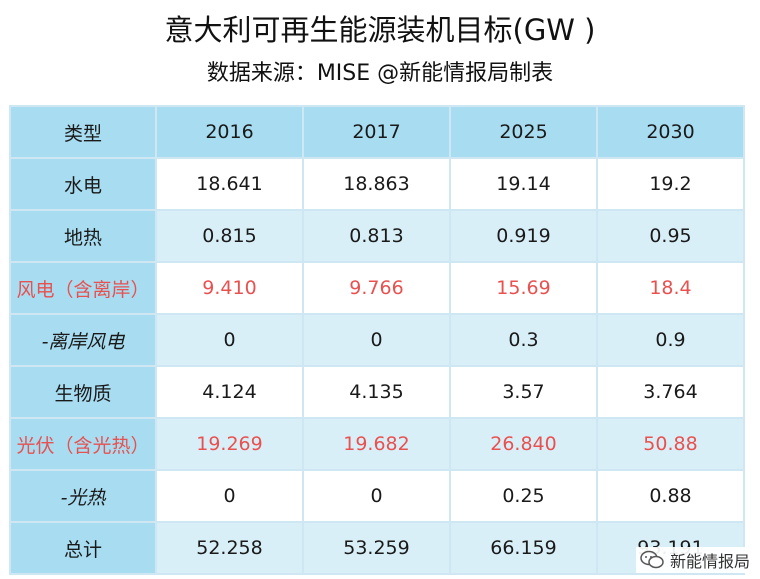  I want to click on table-header-row: 类型 2016 2017 2025 2030, so click(377, 132).